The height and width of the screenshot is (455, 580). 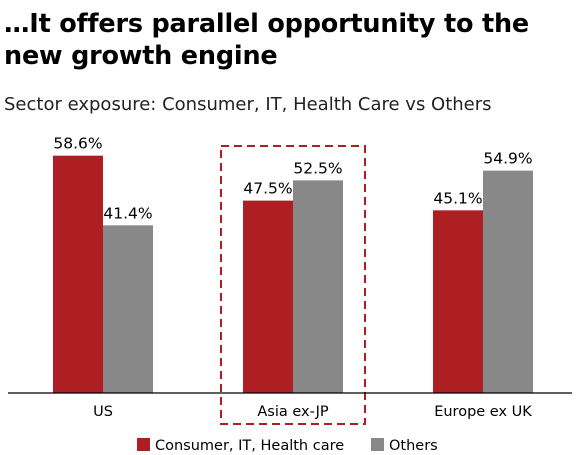 I want to click on legend-label-consumer-it-health-care: Consumer, IT, Health care, so click(x=249, y=446).